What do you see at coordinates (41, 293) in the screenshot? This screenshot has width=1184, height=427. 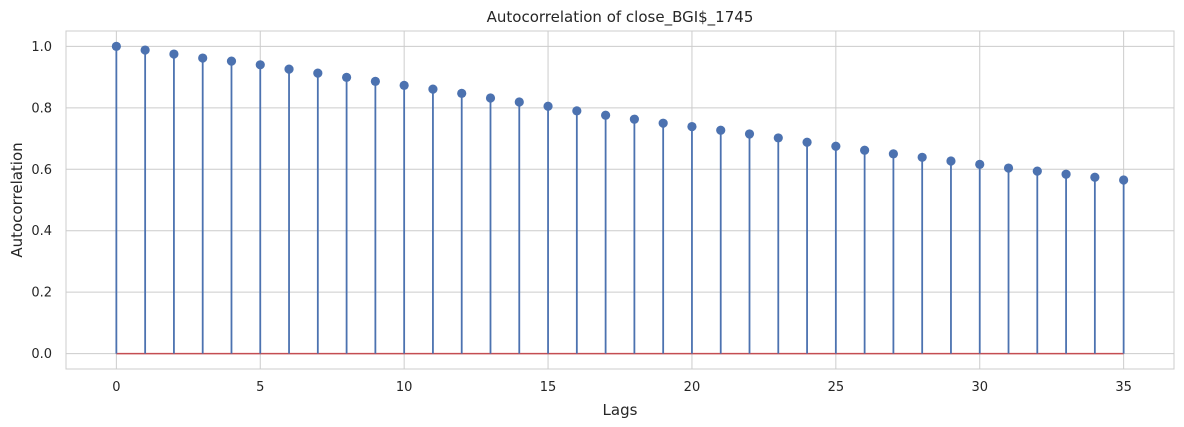 I see `y-tick-label: 0.2` at bounding box center [41, 293].